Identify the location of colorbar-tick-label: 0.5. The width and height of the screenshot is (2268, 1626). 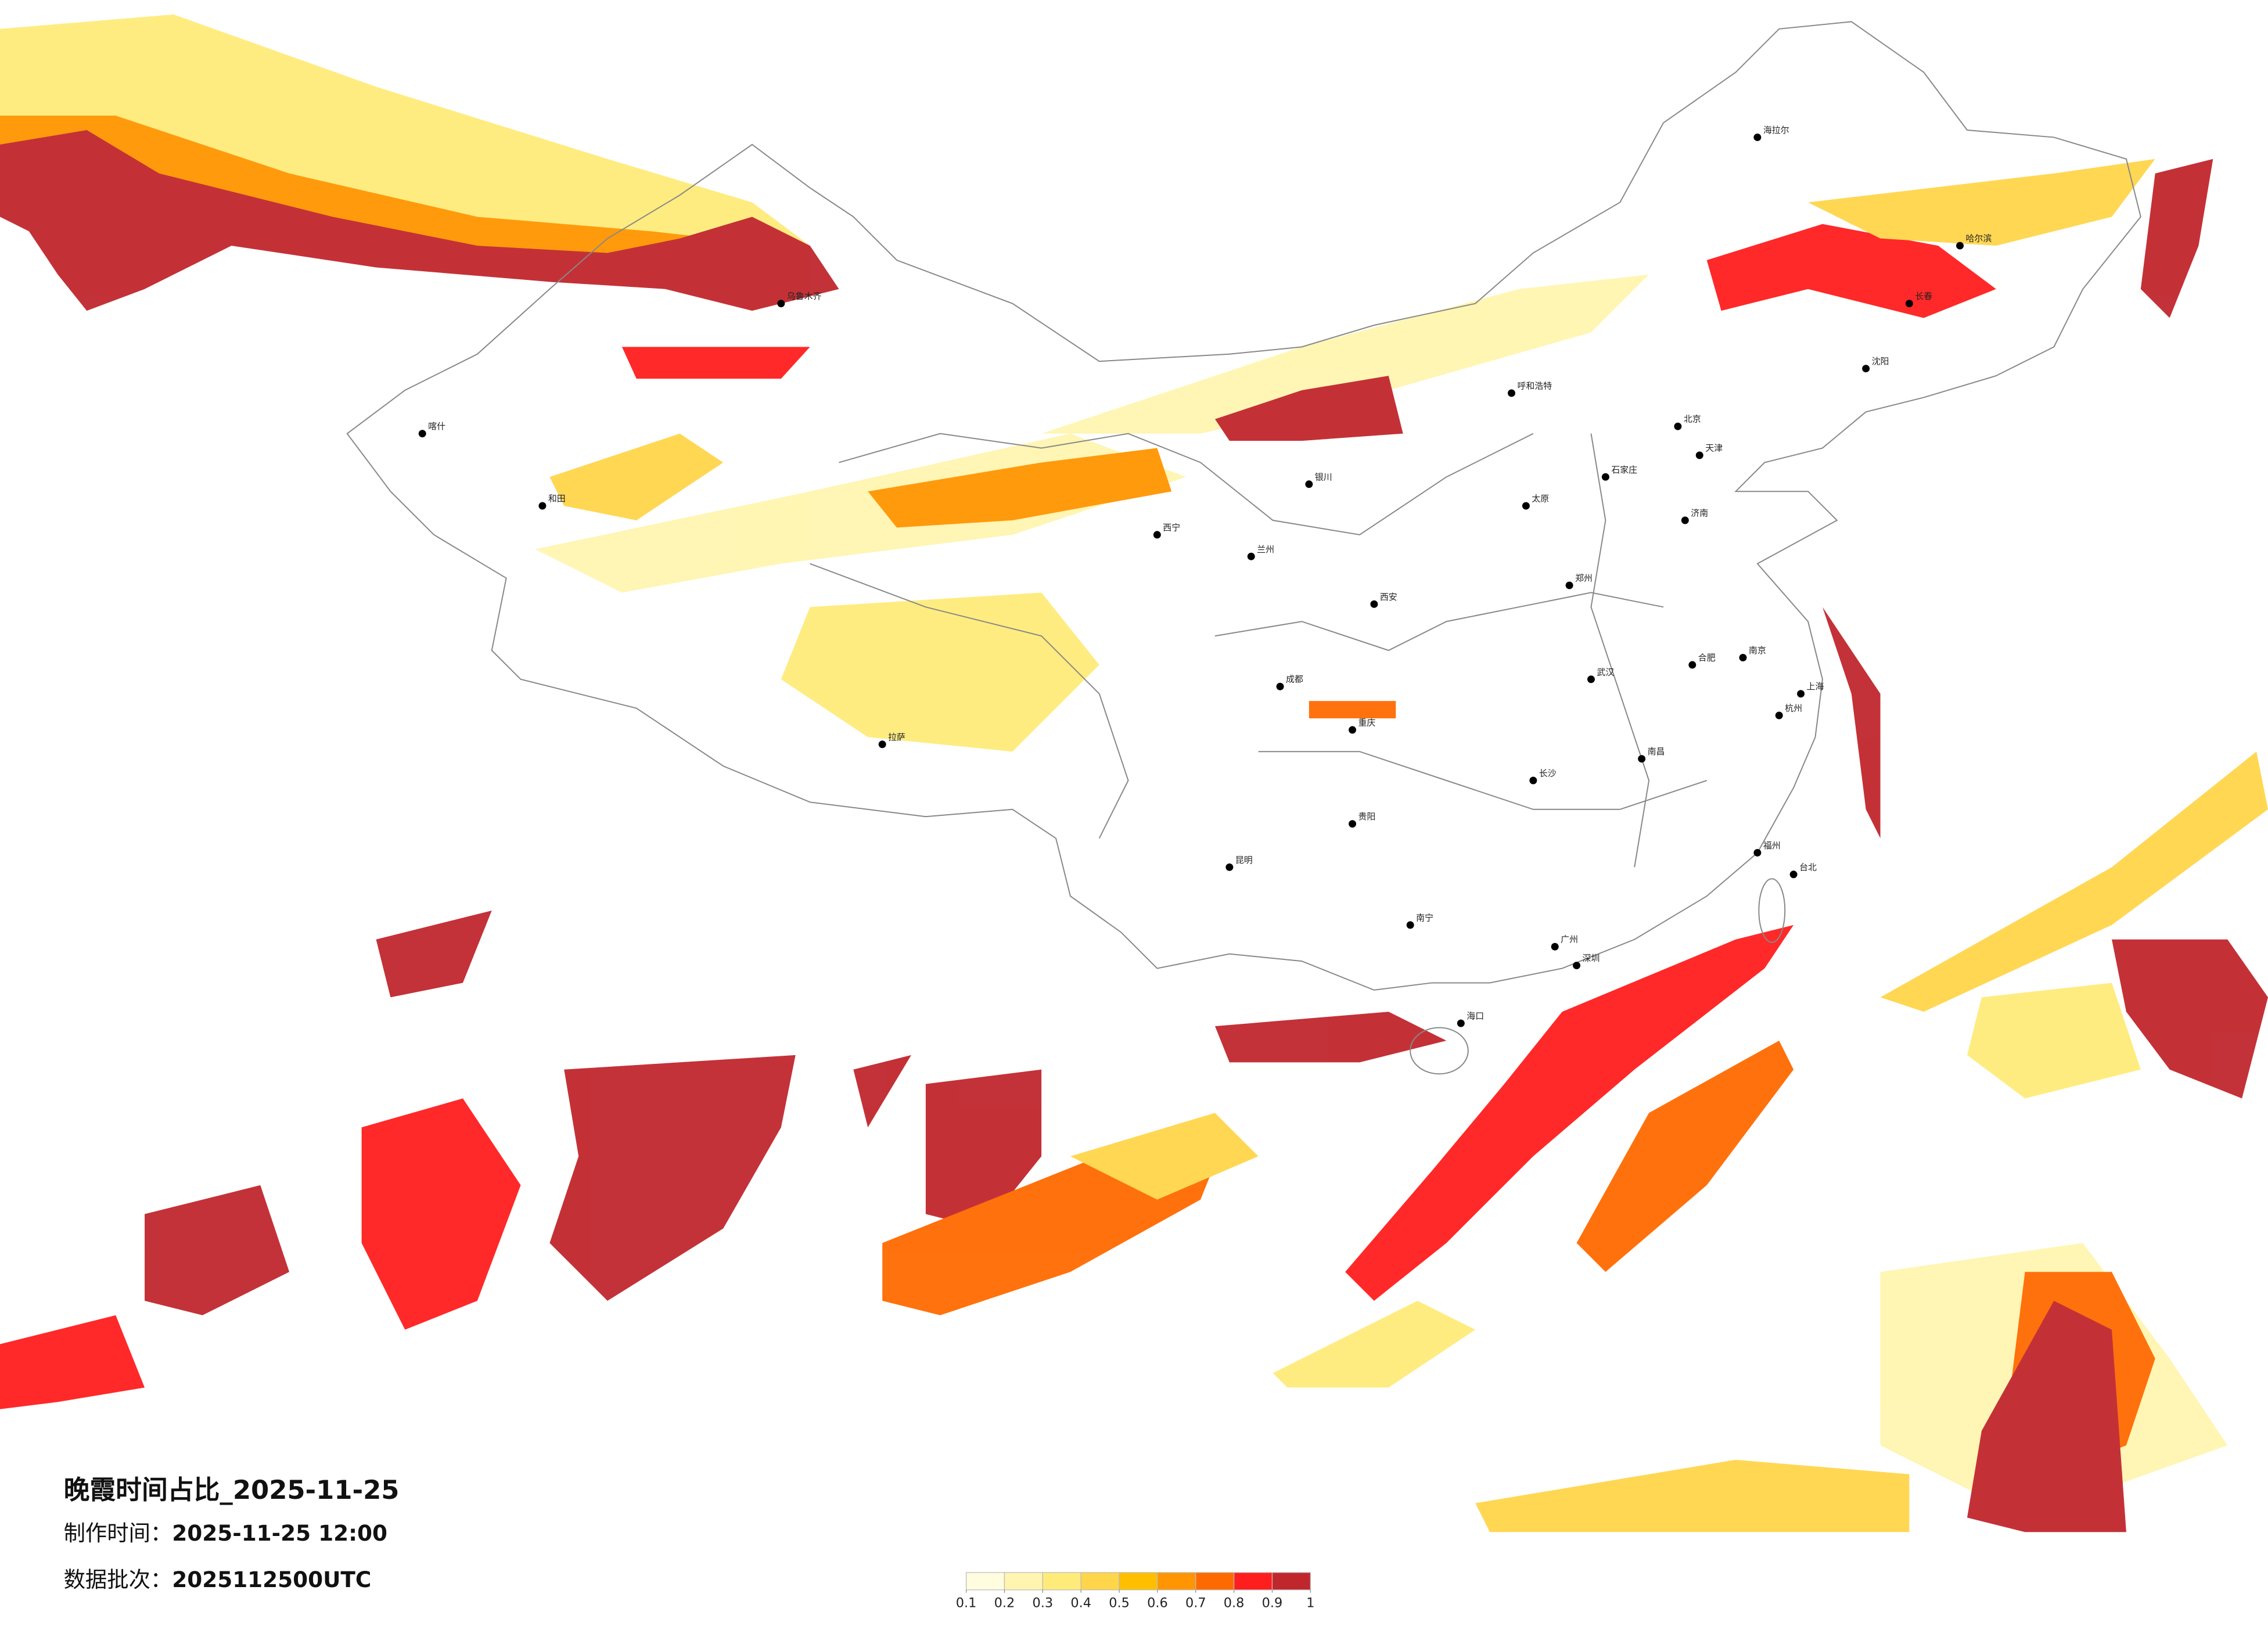
(1119, 1603).